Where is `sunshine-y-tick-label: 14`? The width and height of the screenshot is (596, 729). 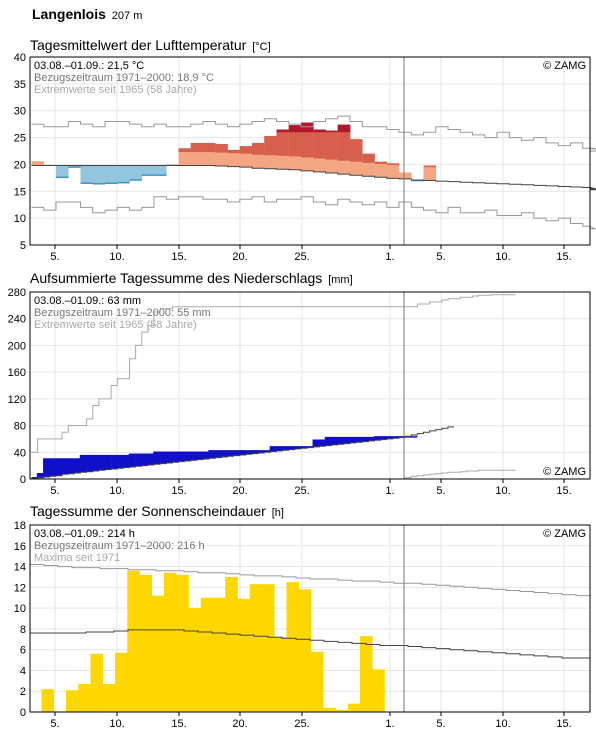 sunshine-y-tick-label: 14 is located at coordinates (20, 568).